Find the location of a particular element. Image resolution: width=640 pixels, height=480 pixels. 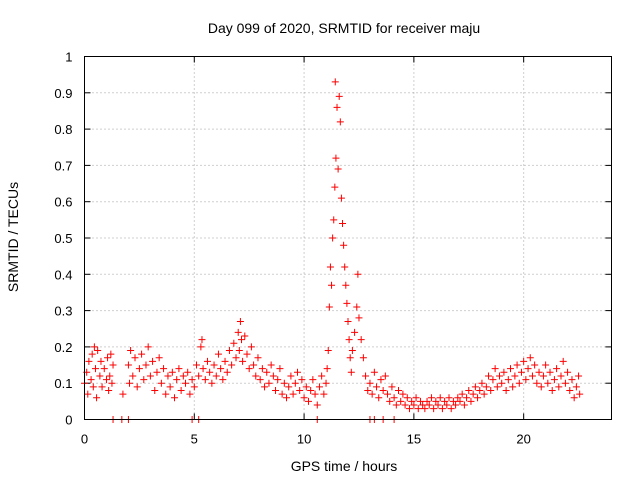

x-axis-label: GPS time / hours is located at coordinates (344, 466).